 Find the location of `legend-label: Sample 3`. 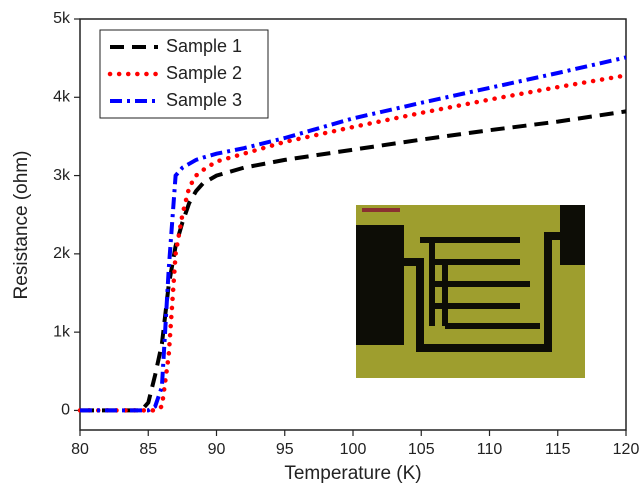

legend-label: Sample 3 is located at coordinates (204, 100).